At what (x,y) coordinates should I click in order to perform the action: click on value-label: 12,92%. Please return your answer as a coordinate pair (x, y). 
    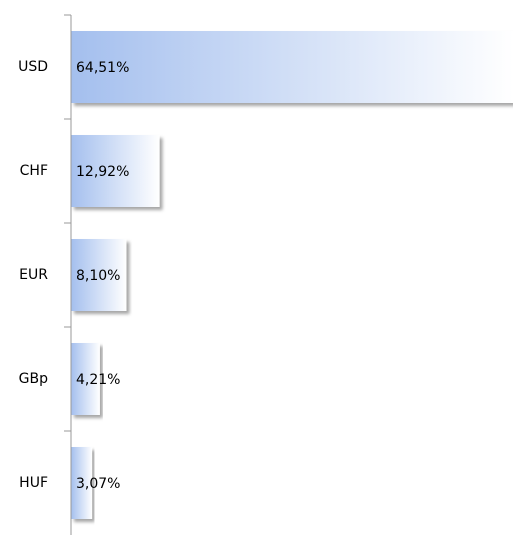
    Looking at the image, I should click on (102, 172).